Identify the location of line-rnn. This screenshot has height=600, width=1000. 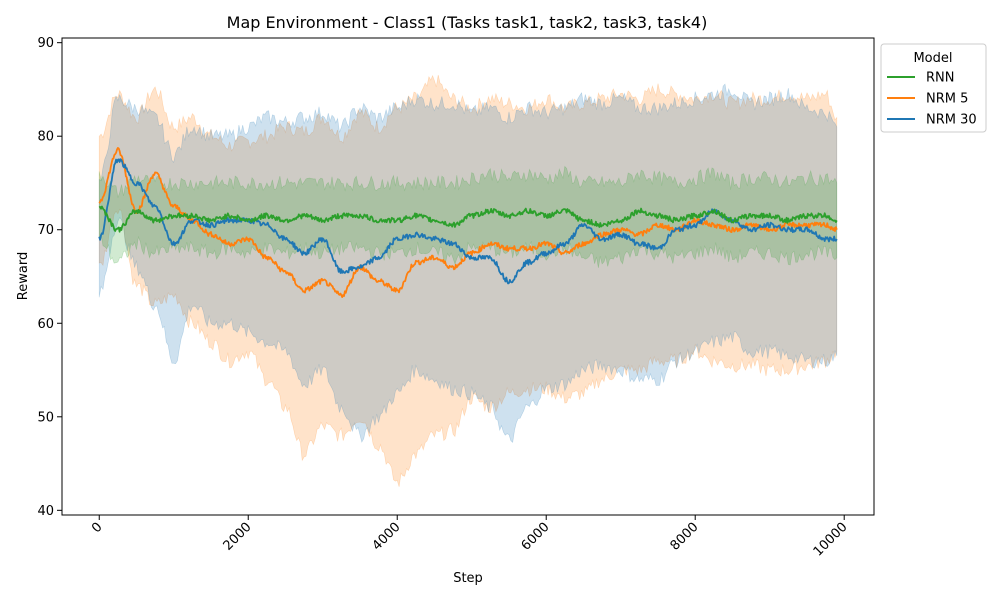
(468, 219).